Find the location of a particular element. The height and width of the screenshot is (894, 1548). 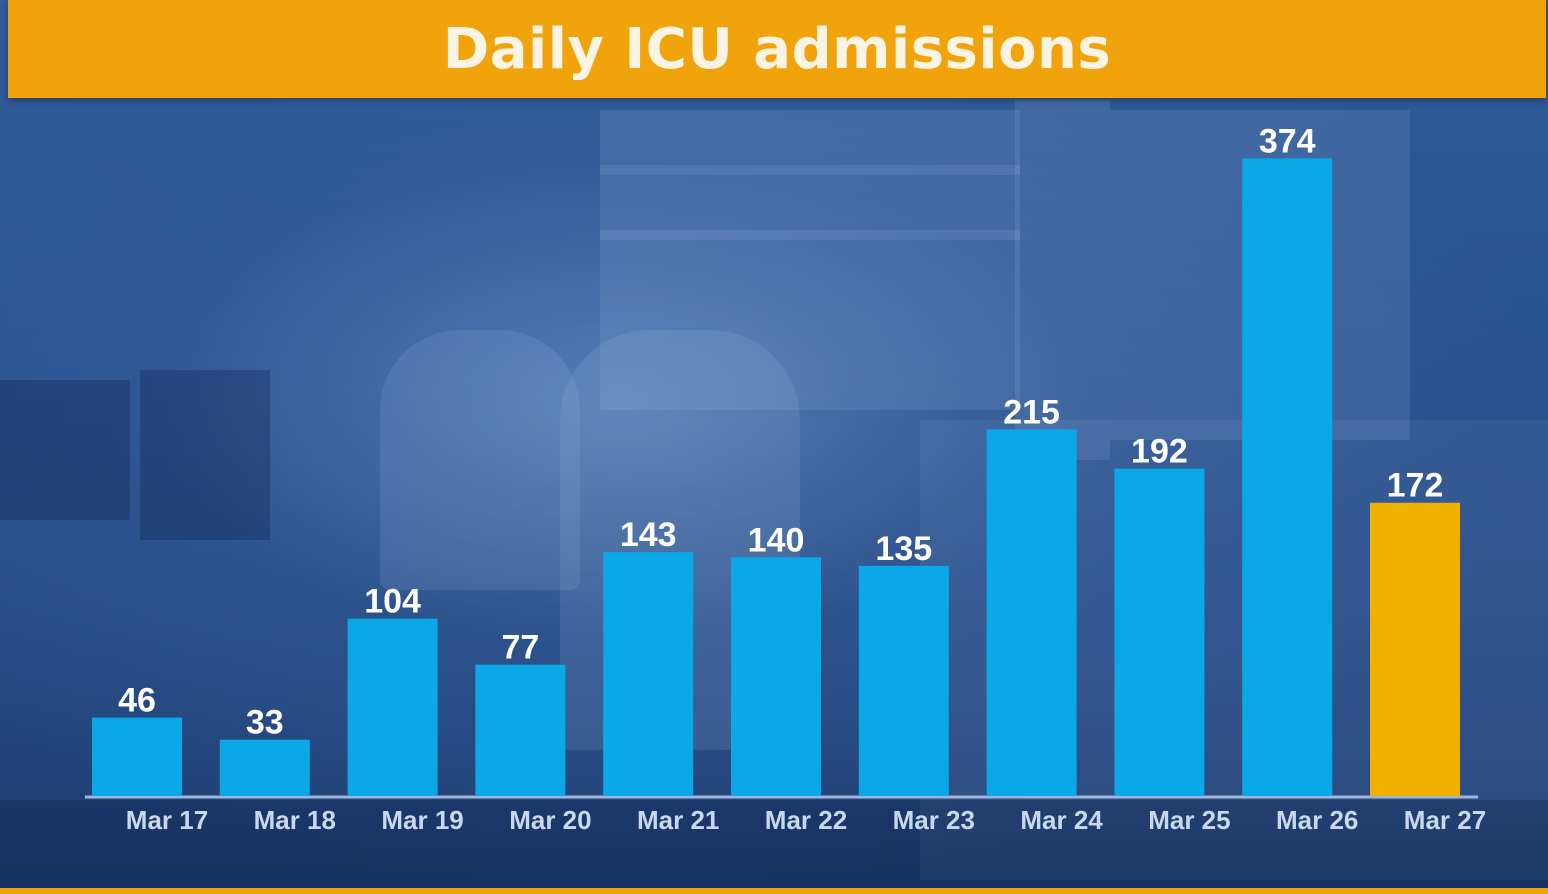

data-label: 374 is located at coordinates (1287, 141).